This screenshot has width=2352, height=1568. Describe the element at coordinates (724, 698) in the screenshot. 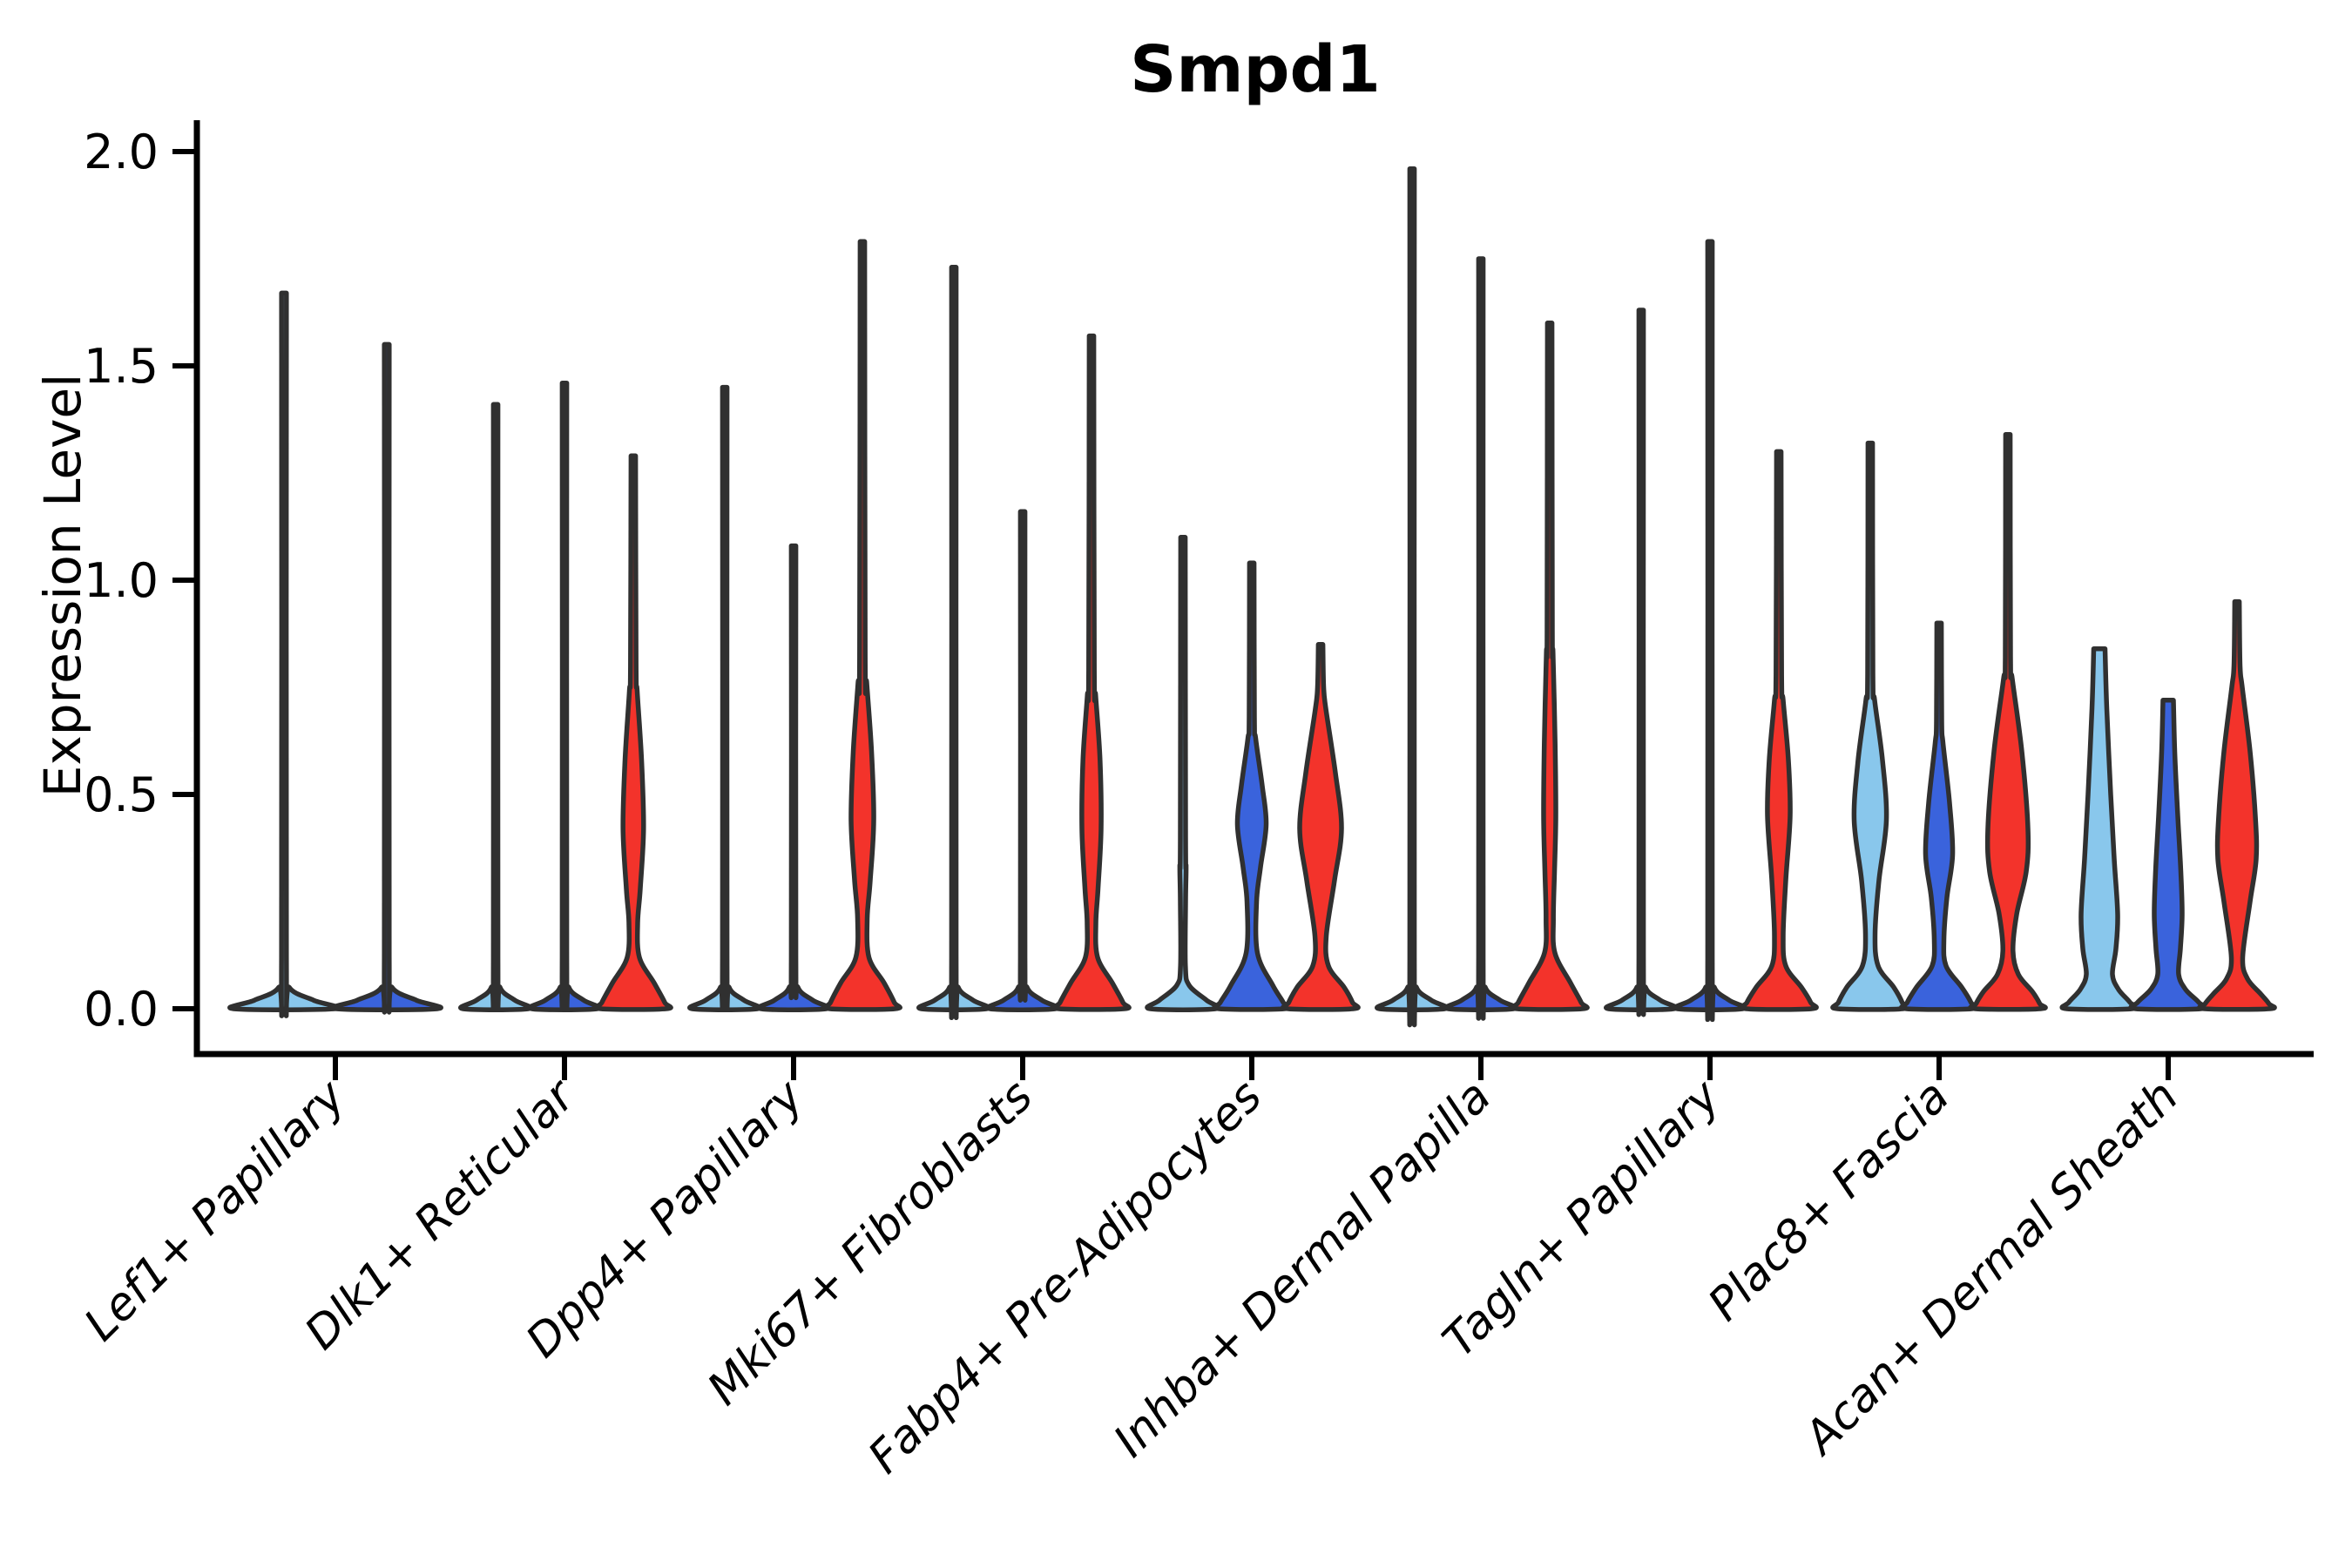

I see `violin-dpp4+-light-blue` at that location.